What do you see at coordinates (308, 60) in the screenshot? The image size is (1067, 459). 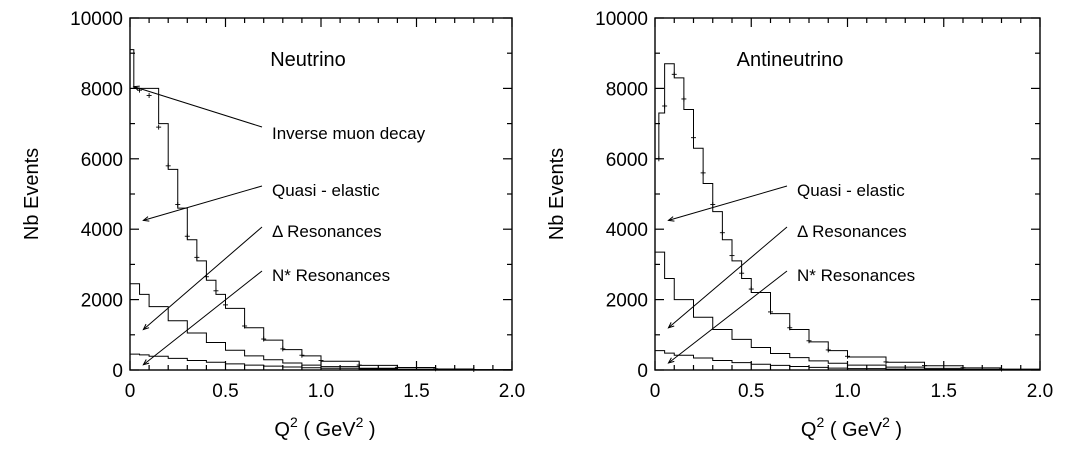 I see `panel-title: Neutrino` at bounding box center [308, 60].